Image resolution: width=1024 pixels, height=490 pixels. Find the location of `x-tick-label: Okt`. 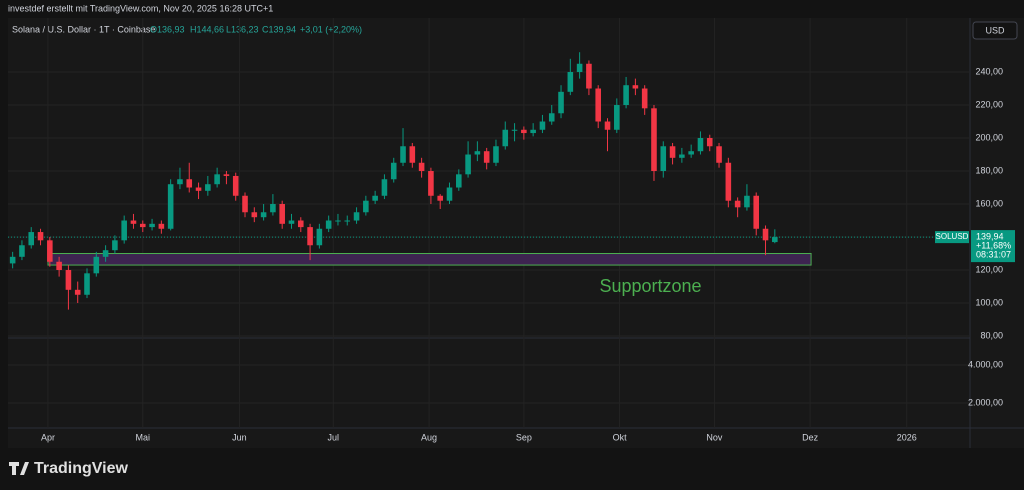

x-tick-label: Okt is located at coordinates (620, 437).